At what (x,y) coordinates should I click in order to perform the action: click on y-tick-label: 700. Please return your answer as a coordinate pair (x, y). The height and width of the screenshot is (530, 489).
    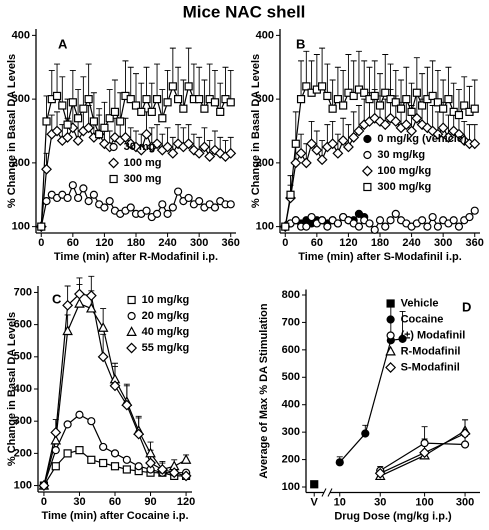
    Looking at the image, I should click on (23, 292).